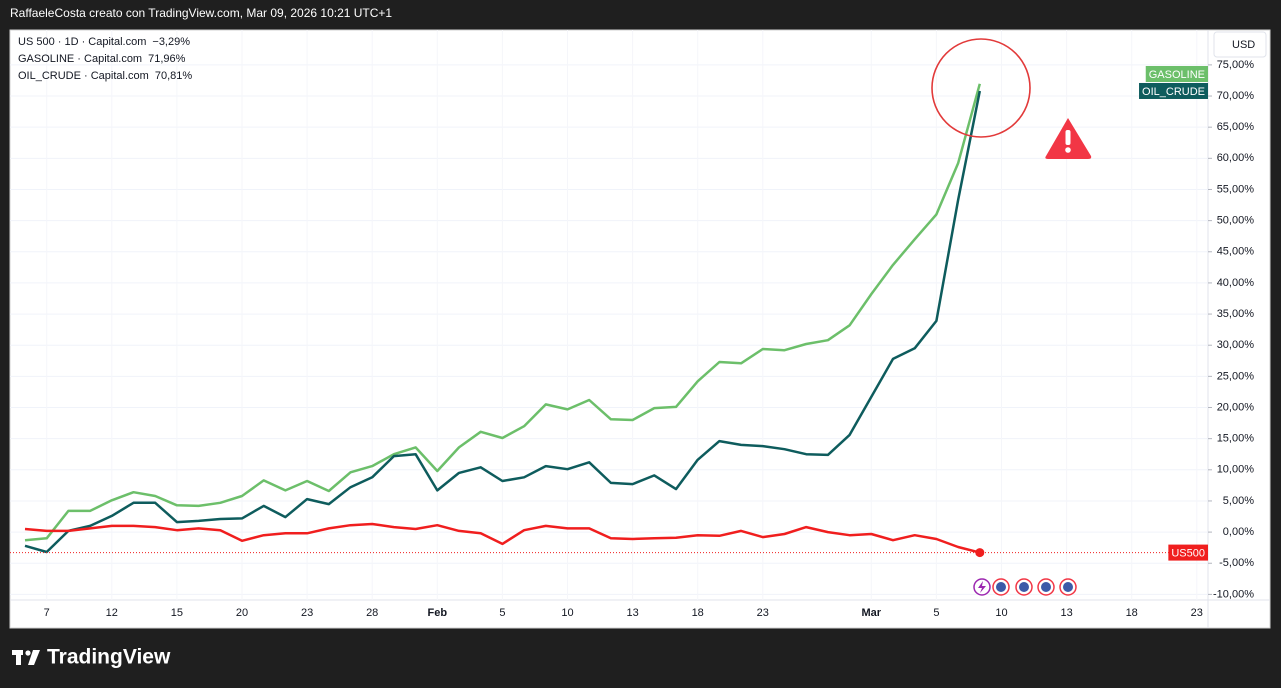 This screenshot has width=1281, height=688. Describe the element at coordinates (438, 613) in the screenshot. I see `x-tick-label: Feb` at that location.